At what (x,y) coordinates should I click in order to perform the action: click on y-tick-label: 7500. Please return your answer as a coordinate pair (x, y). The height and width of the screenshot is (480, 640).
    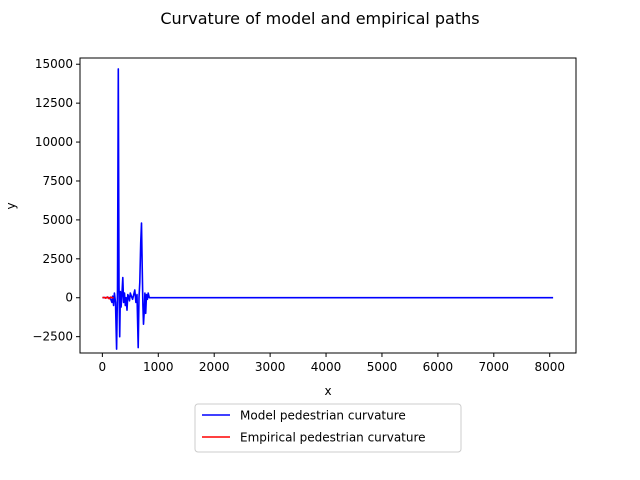
    Looking at the image, I should click on (57, 181).